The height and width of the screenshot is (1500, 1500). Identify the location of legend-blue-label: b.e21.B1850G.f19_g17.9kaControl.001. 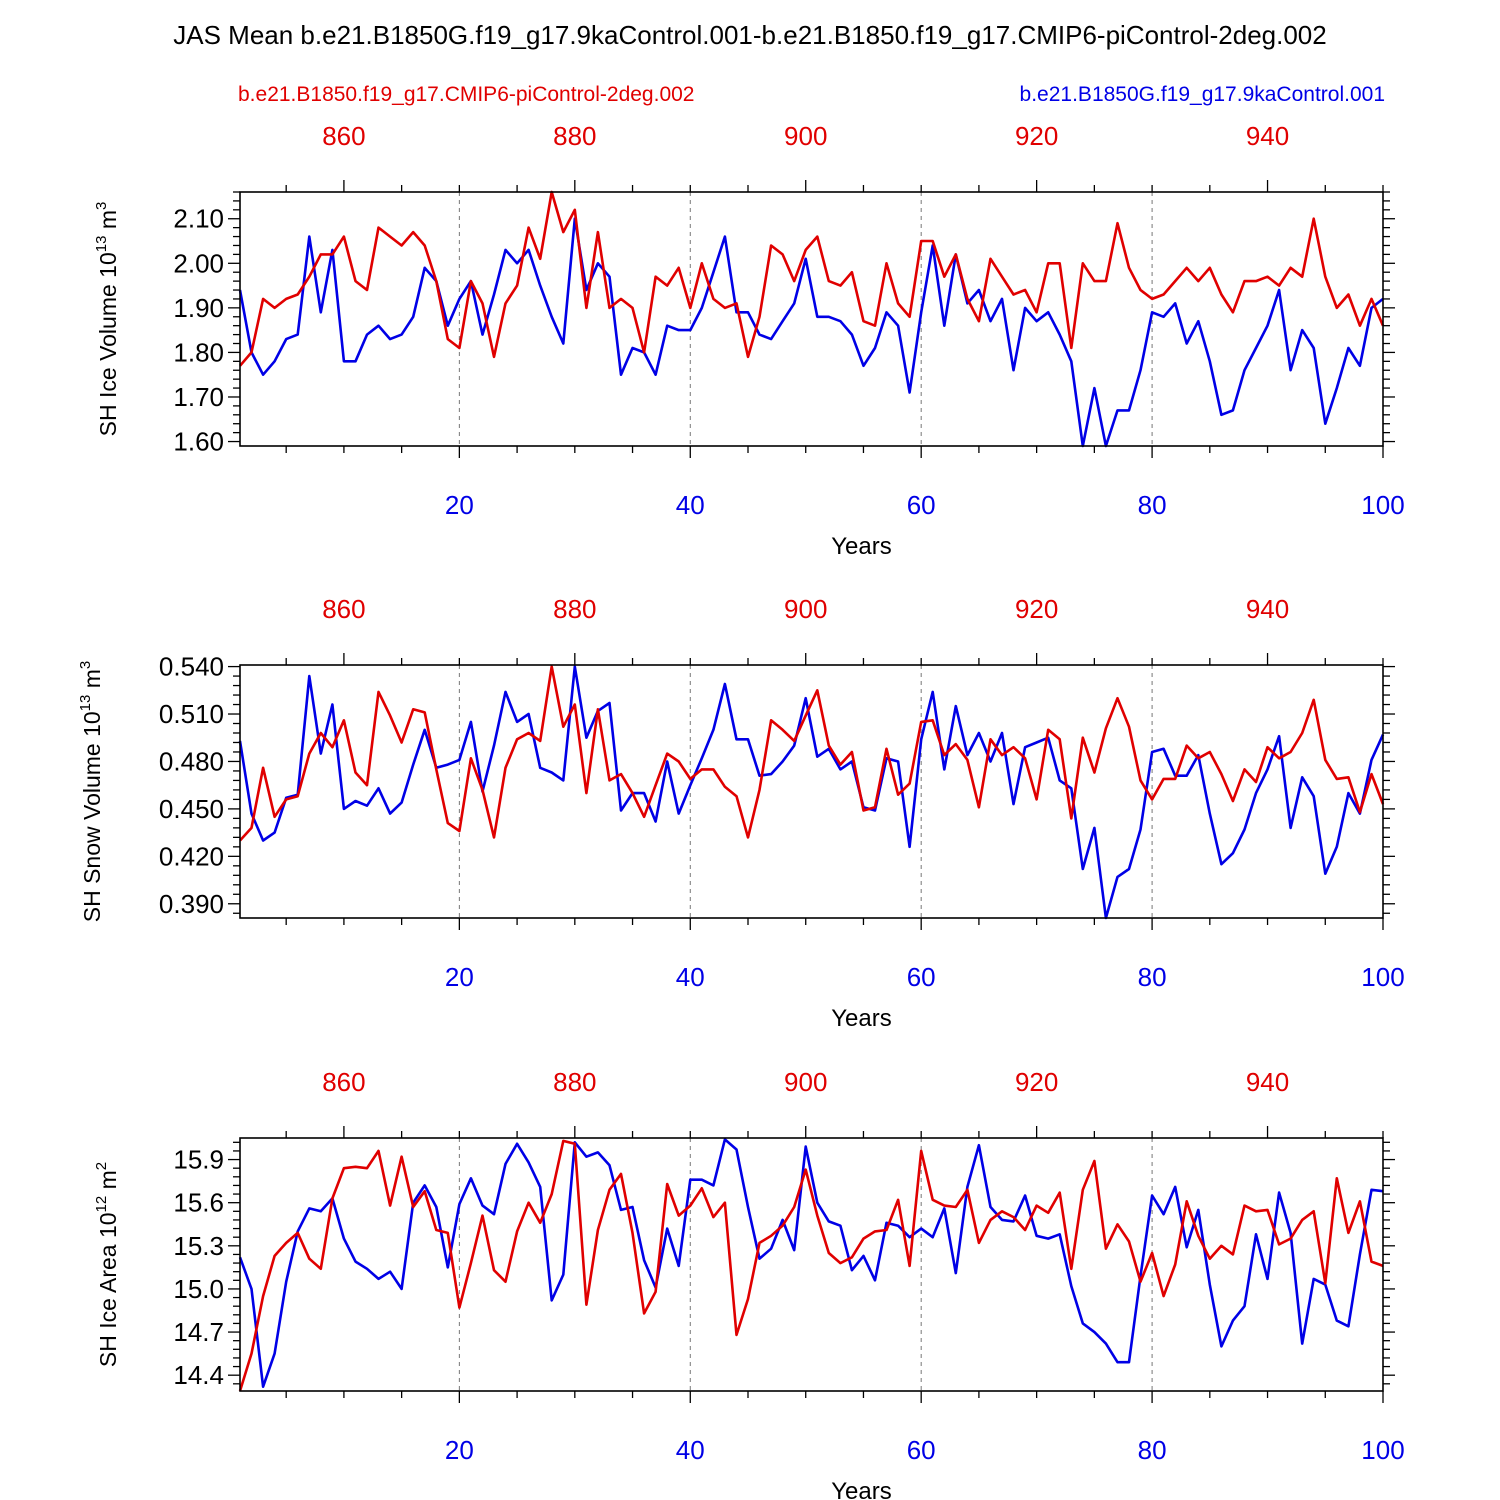
(1202, 94).